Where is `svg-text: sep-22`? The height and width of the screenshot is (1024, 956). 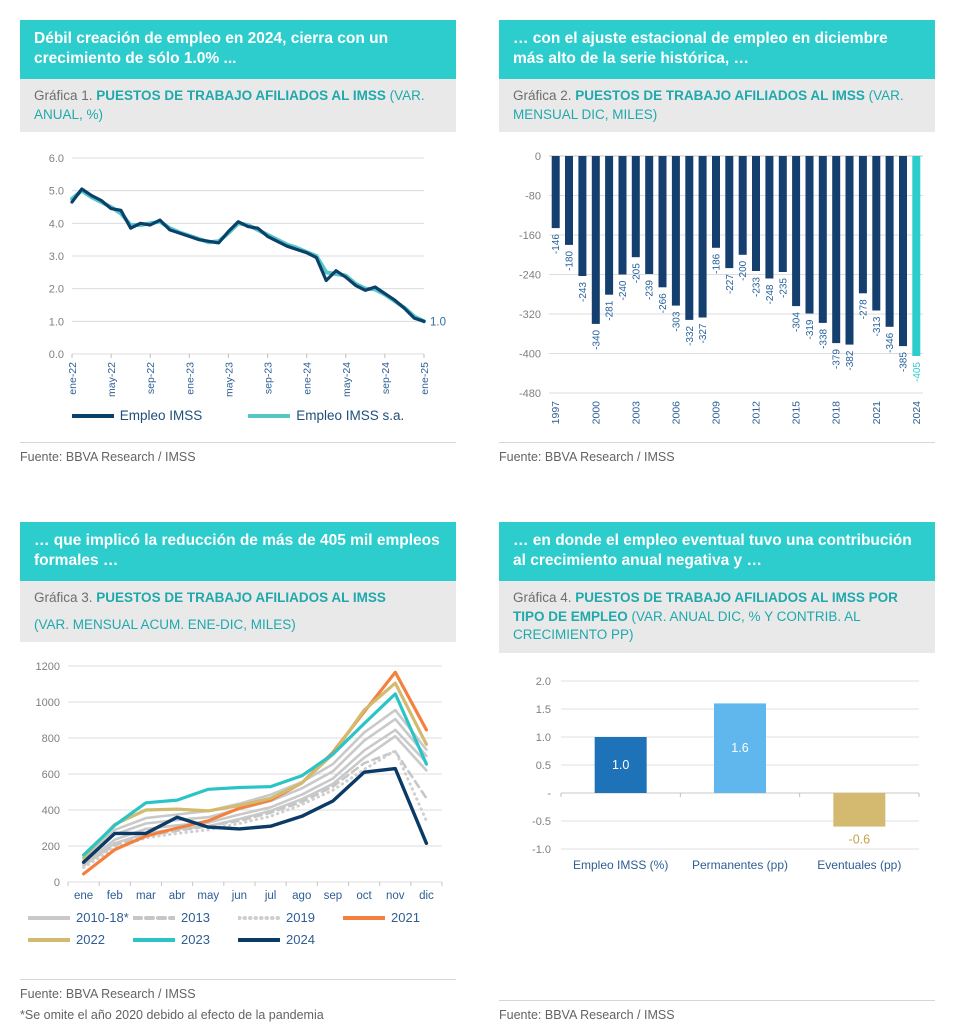 svg-text: sep-22 is located at coordinates (151, 378).